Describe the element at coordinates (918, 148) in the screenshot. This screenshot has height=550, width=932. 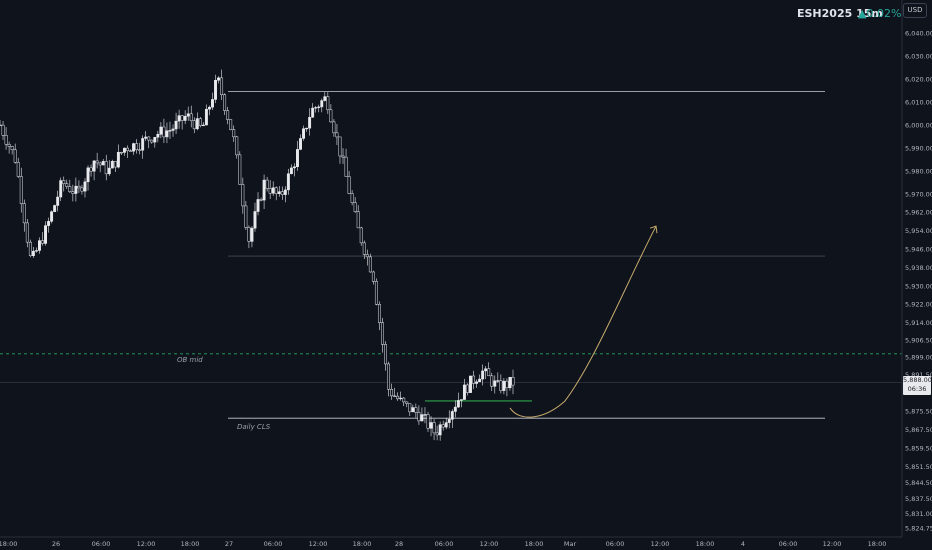
I see `price-tick-label: 5,990.00` at that location.